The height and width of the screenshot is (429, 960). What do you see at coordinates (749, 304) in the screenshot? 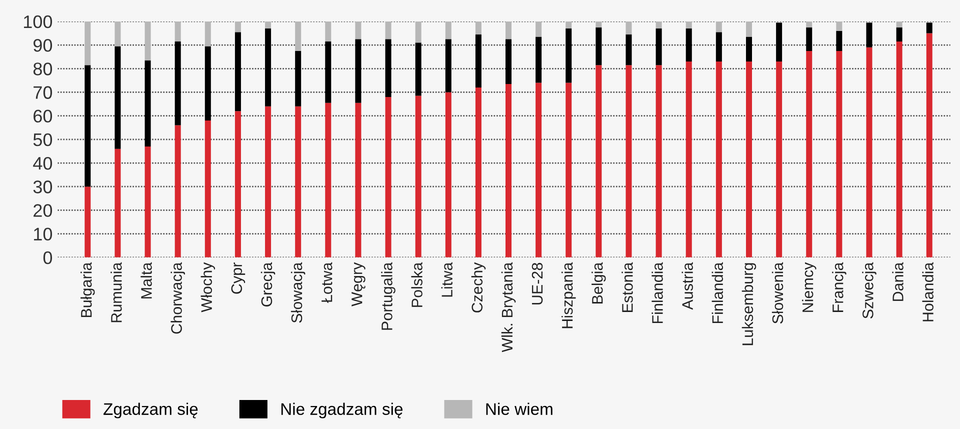
I see `x-tick-label: Luksemburg` at bounding box center [749, 304].